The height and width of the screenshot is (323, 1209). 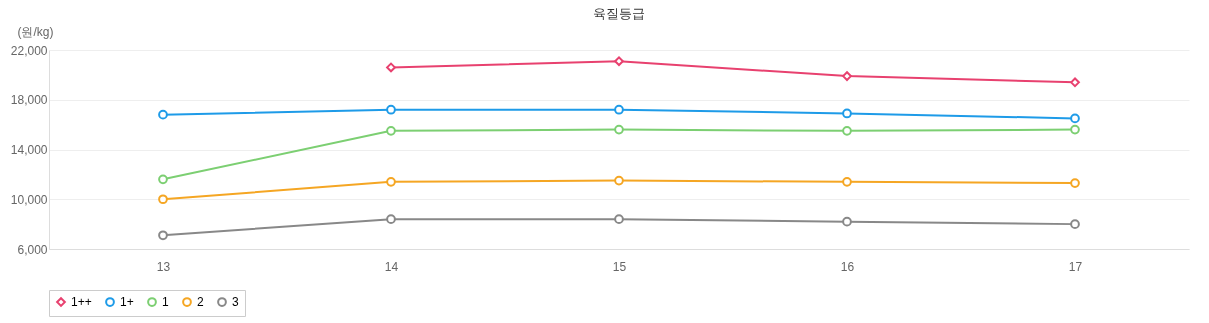 What do you see at coordinates (29, 150) in the screenshot?
I see `y-tick-label: 14,000` at bounding box center [29, 150].